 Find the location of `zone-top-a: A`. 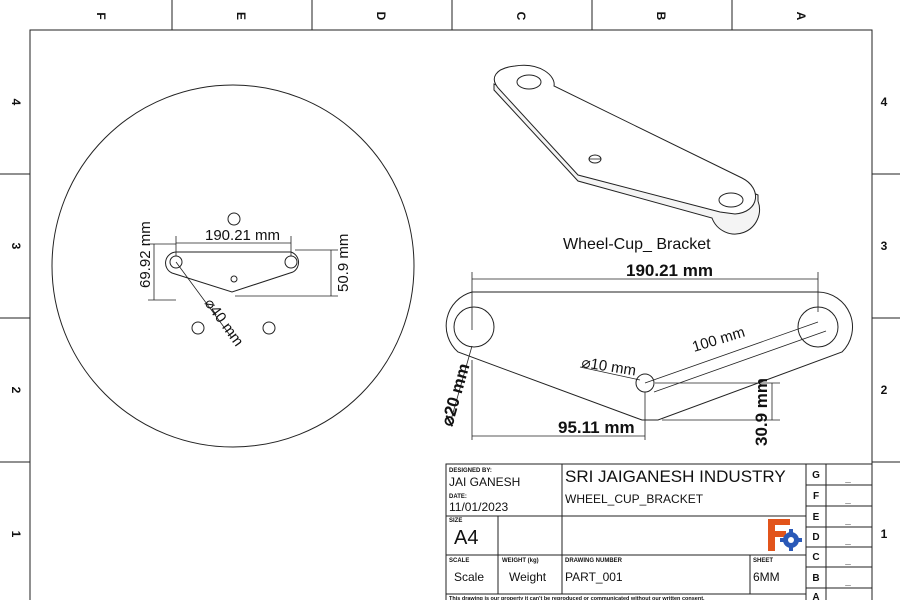

zone-top-a: A is located at coordinates (801, 16).